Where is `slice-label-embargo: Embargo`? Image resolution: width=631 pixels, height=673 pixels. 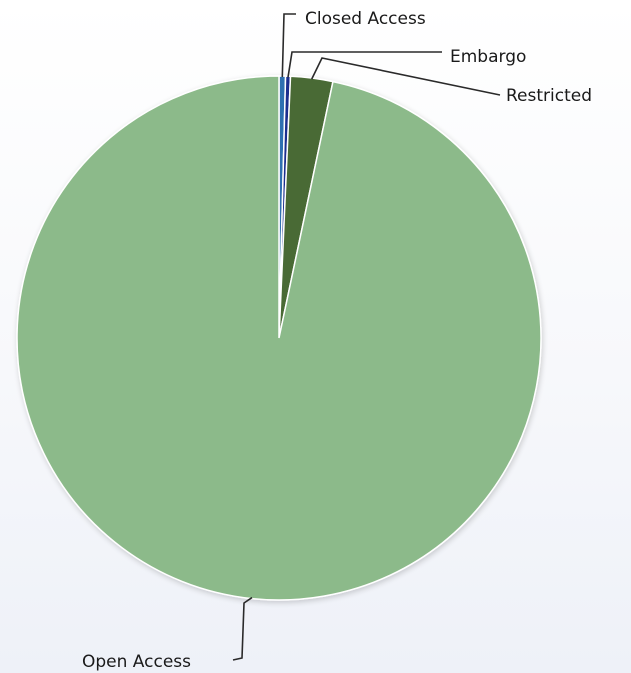
slice-label-embargo: Embargo is located at coordinates (488, 57).